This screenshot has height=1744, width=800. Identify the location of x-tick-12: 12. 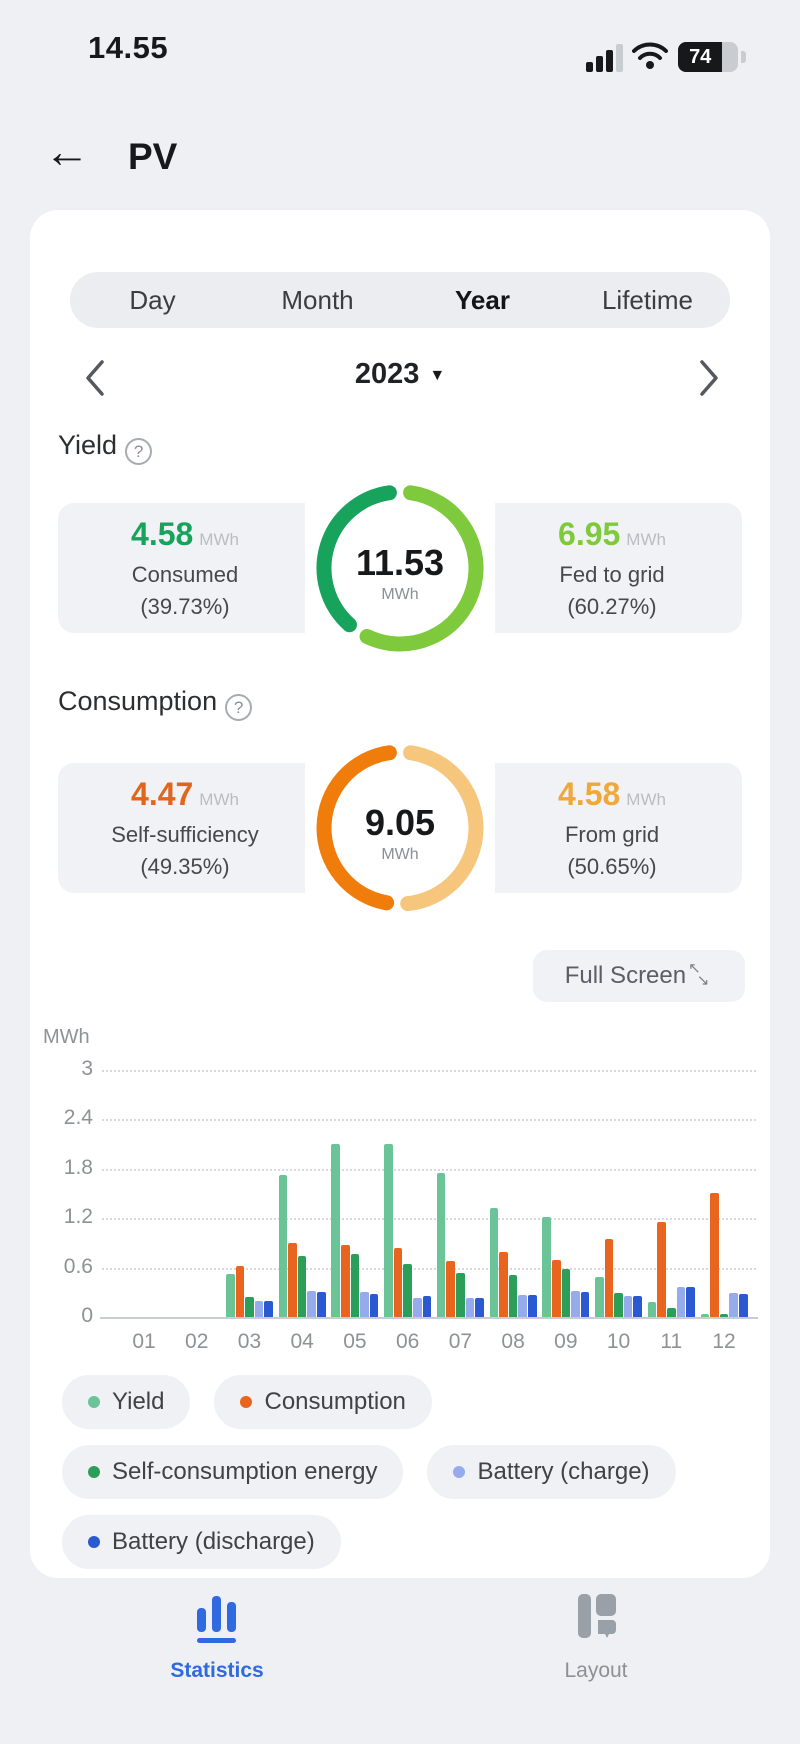
(724, 1341).